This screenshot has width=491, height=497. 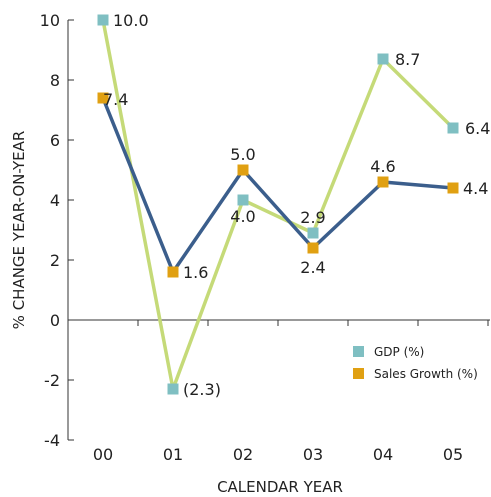 What do you see at coordinates (202, 389) in the screenshot?
I see `gdp-data-label: (2.3)` at bounding box center [202, 389].